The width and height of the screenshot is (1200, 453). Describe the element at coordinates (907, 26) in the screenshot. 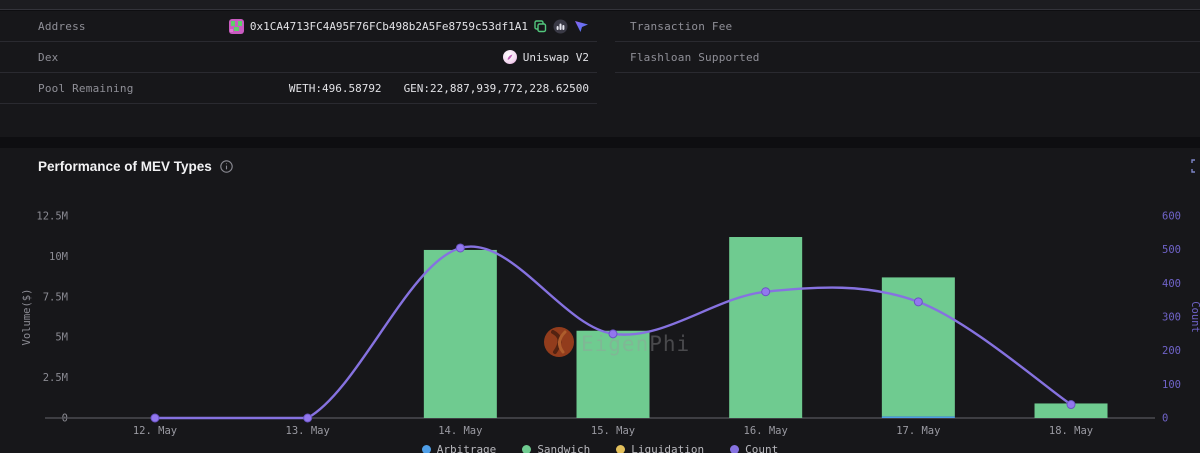

I see `transaction-fee-row: Transaction Fee` at that location.